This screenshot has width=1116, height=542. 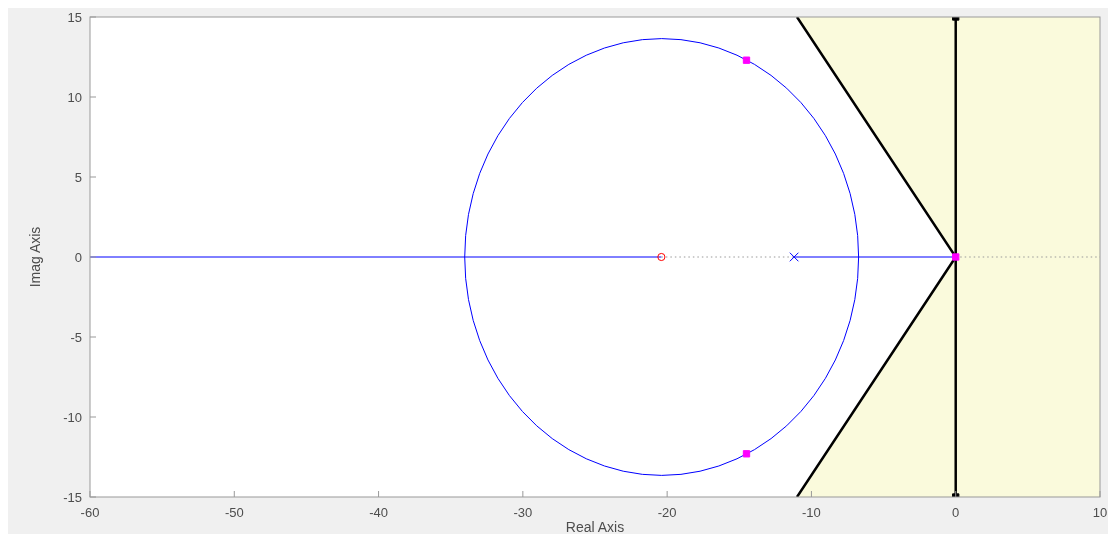 I want to click on y-tick-label: -15, so click(x=72, y=497).